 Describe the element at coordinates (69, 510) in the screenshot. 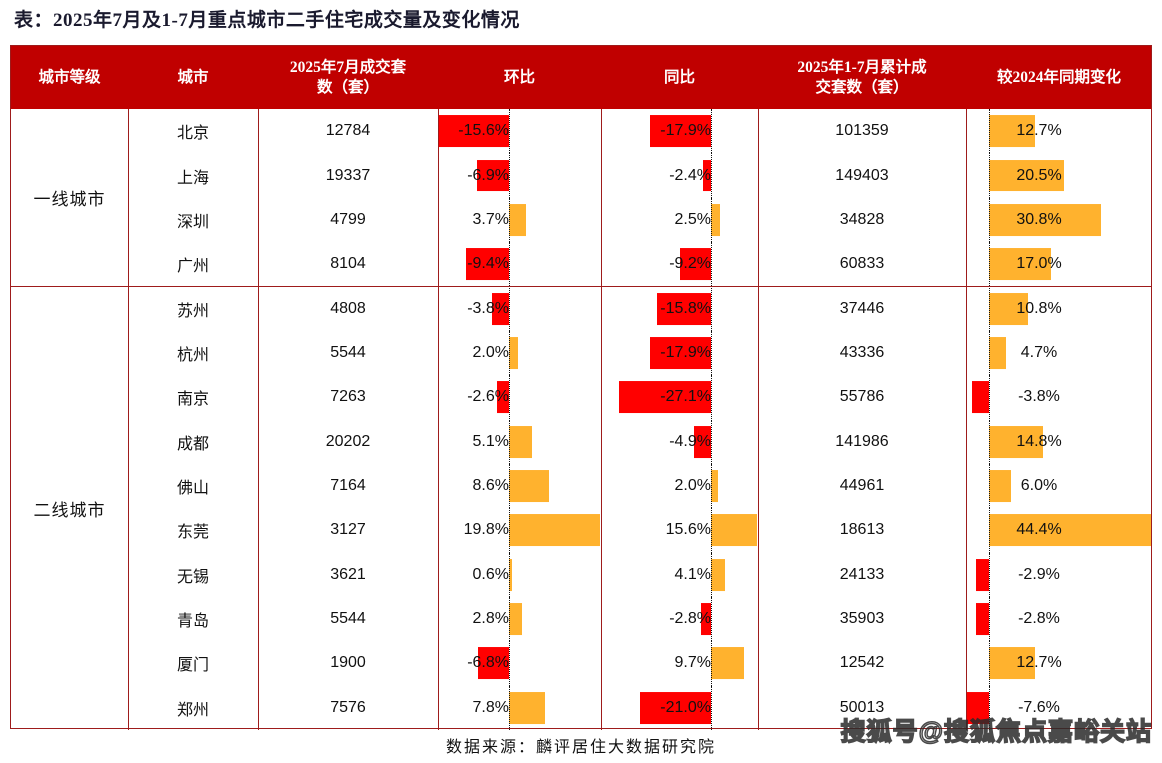

I see `tier-cell-1: 二线城市` at that location.